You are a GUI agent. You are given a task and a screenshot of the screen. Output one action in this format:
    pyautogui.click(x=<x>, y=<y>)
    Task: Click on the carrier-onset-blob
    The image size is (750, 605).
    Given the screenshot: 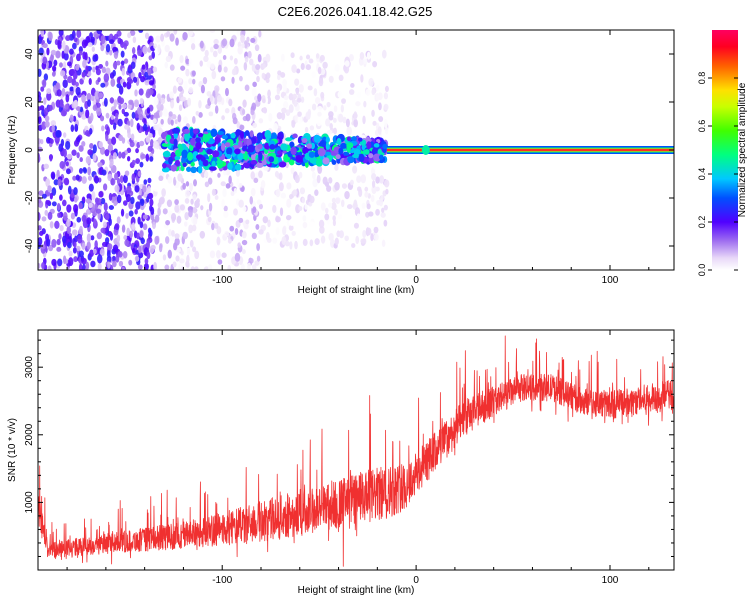 What is the action you would take?
    pyautogui.click(x=425, y=150)
    